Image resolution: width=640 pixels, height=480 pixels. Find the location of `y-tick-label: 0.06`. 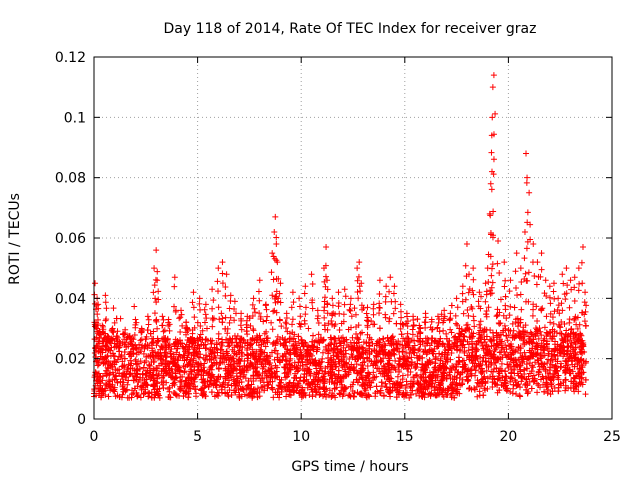

y-tick-label: 0.06 is located at coordinates (70, 239).